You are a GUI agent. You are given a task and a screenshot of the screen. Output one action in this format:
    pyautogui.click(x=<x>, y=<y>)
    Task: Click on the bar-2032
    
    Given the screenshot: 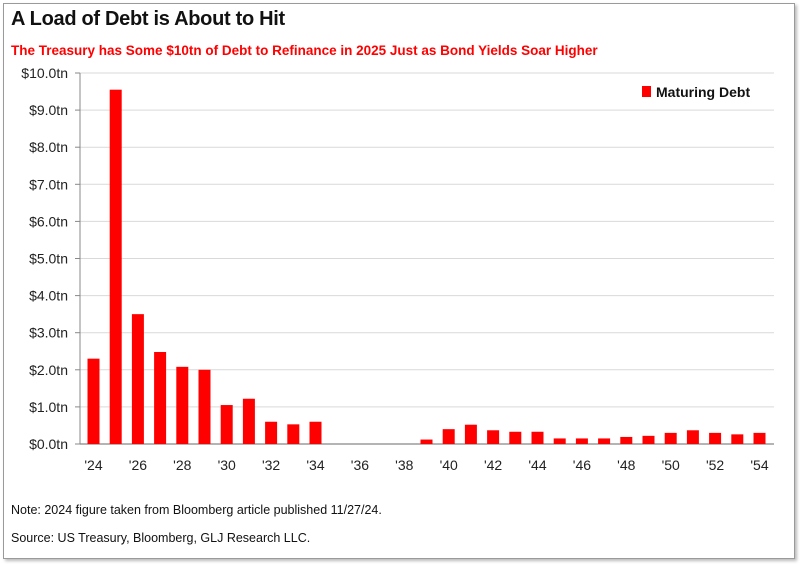 What is the action you would take?
    pyautogui.click(x=271, y=432)
    